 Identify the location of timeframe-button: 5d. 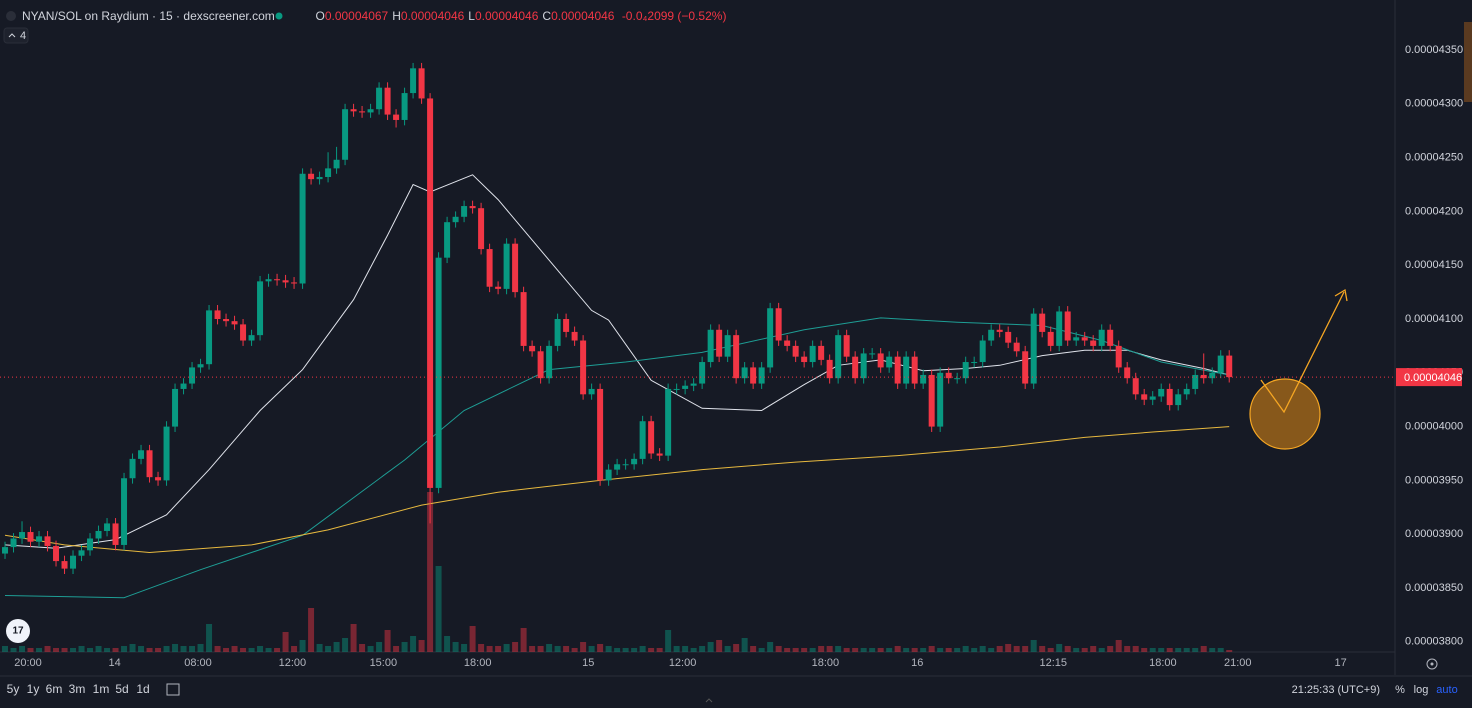
(121, 689).